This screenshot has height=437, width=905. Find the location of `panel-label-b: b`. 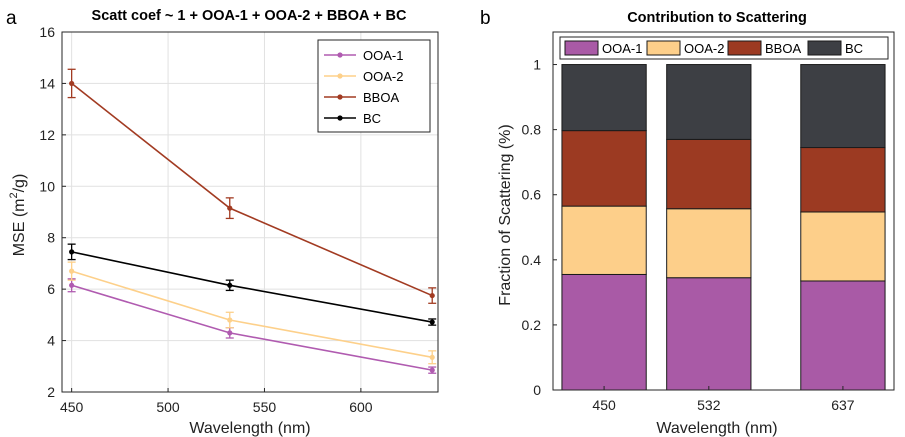

panel-label-b: b is located at coordinates (485, 18).